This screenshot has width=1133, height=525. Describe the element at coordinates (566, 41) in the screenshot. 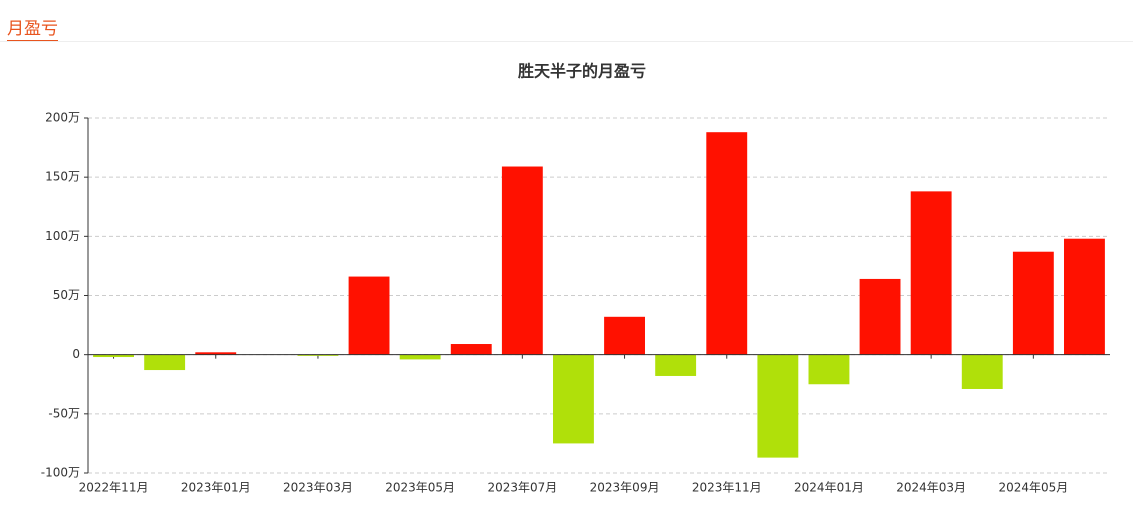

I see `divider` at that location.